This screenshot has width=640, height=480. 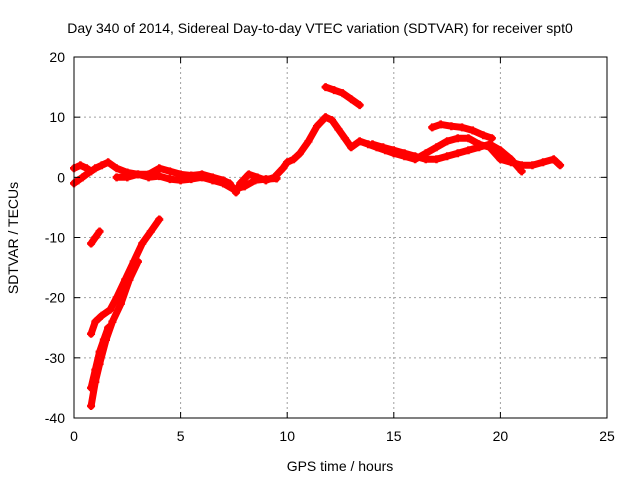 I want to click on series-lower-track, so click(x=196, y=182).